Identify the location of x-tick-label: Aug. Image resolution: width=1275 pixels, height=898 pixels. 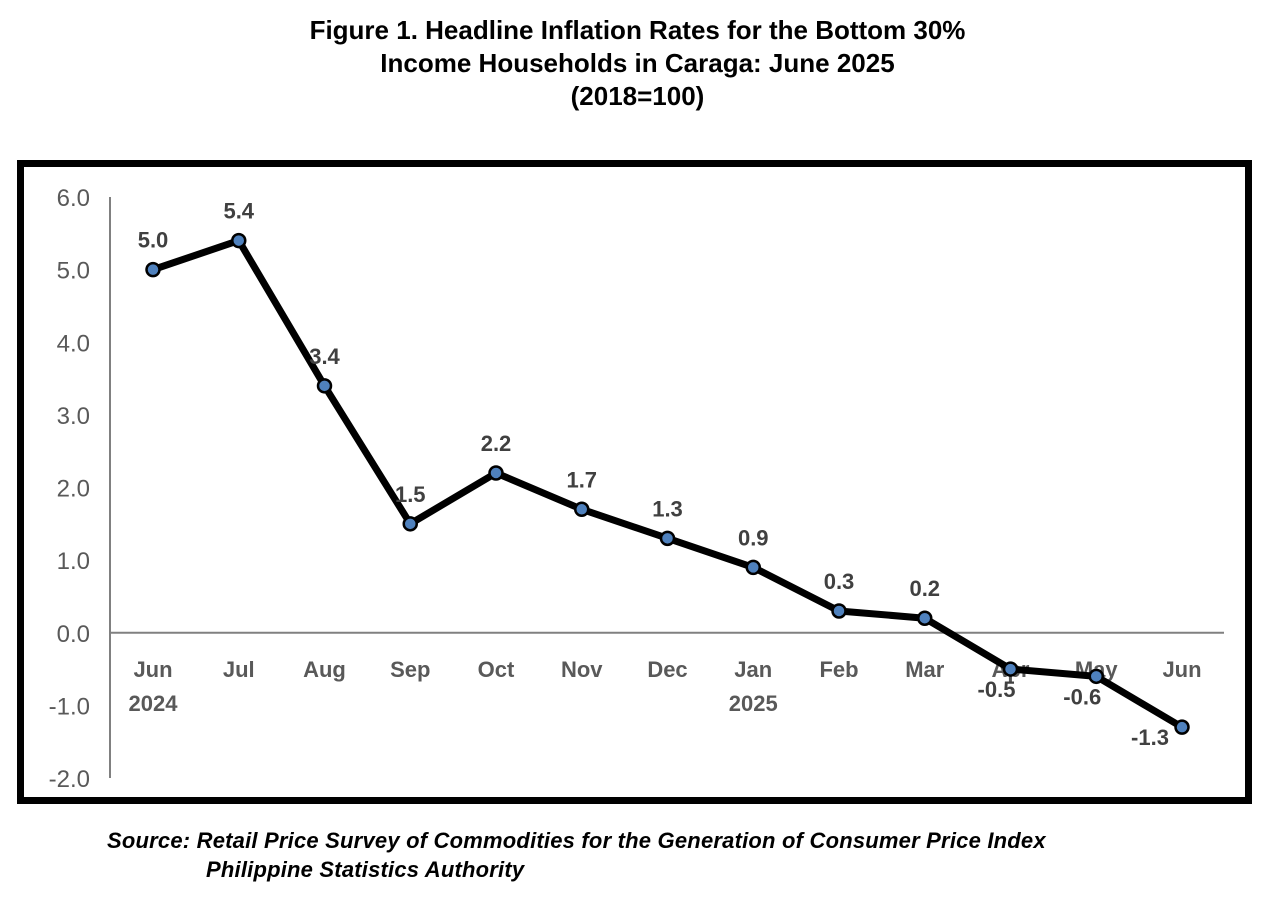
(324, 669).